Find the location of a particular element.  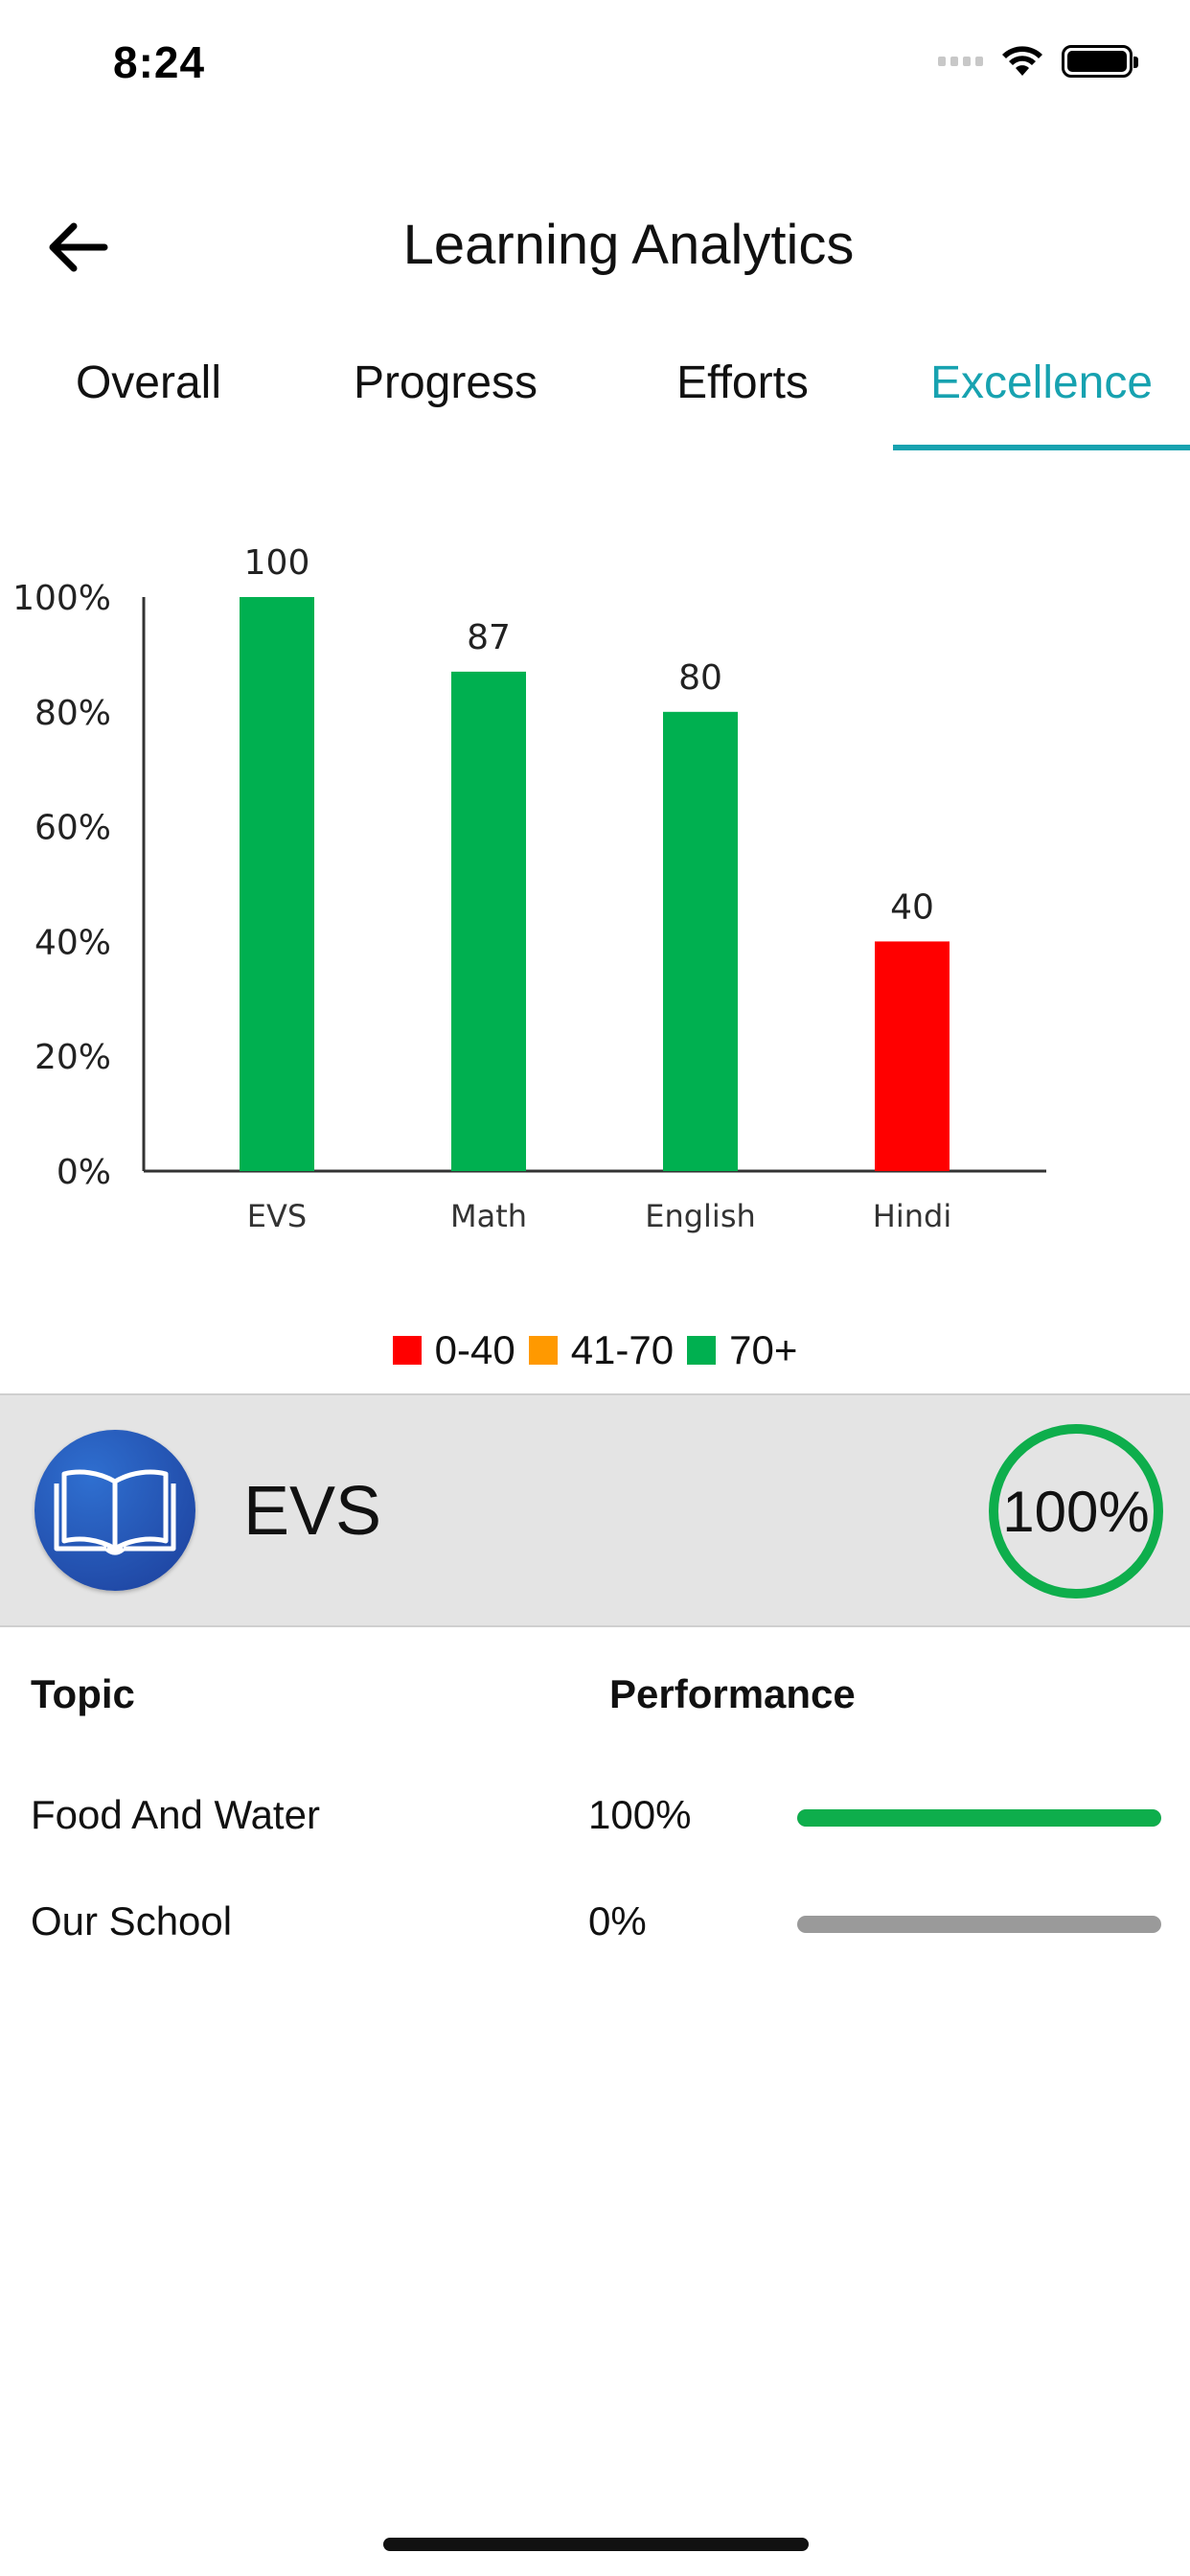

data-label: 40 is located at coordinates (912, 907).